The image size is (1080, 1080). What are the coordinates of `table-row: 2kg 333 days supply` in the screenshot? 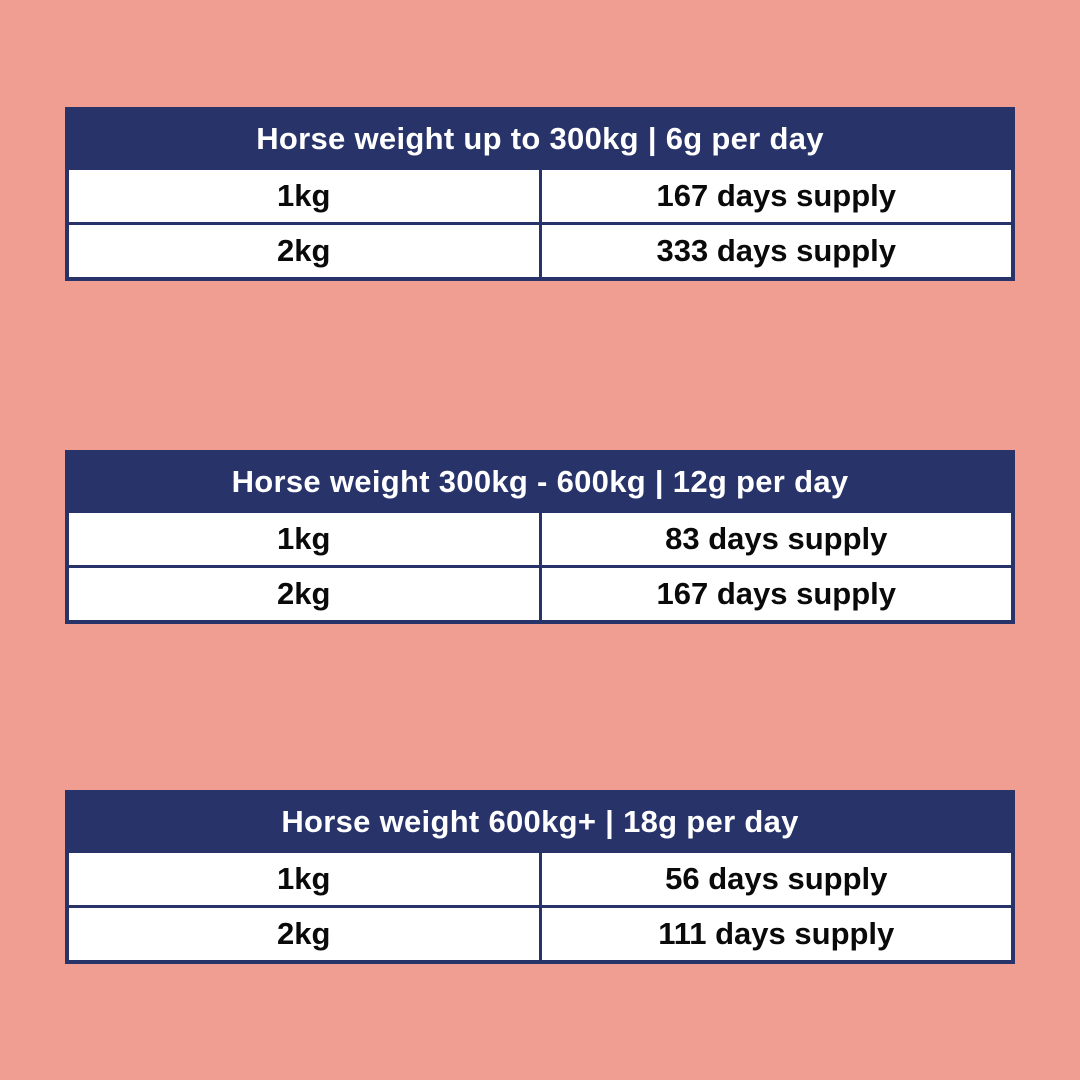 It's located at (540, 251).